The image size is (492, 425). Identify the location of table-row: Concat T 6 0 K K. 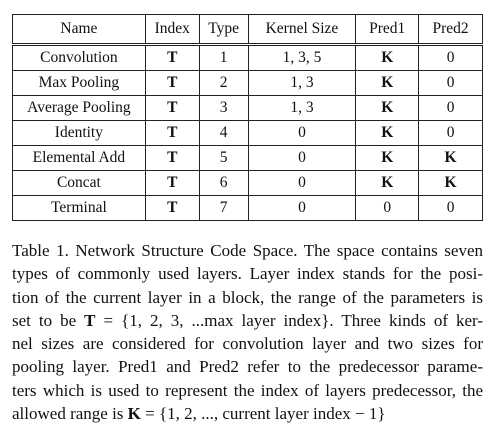
(247, 183).